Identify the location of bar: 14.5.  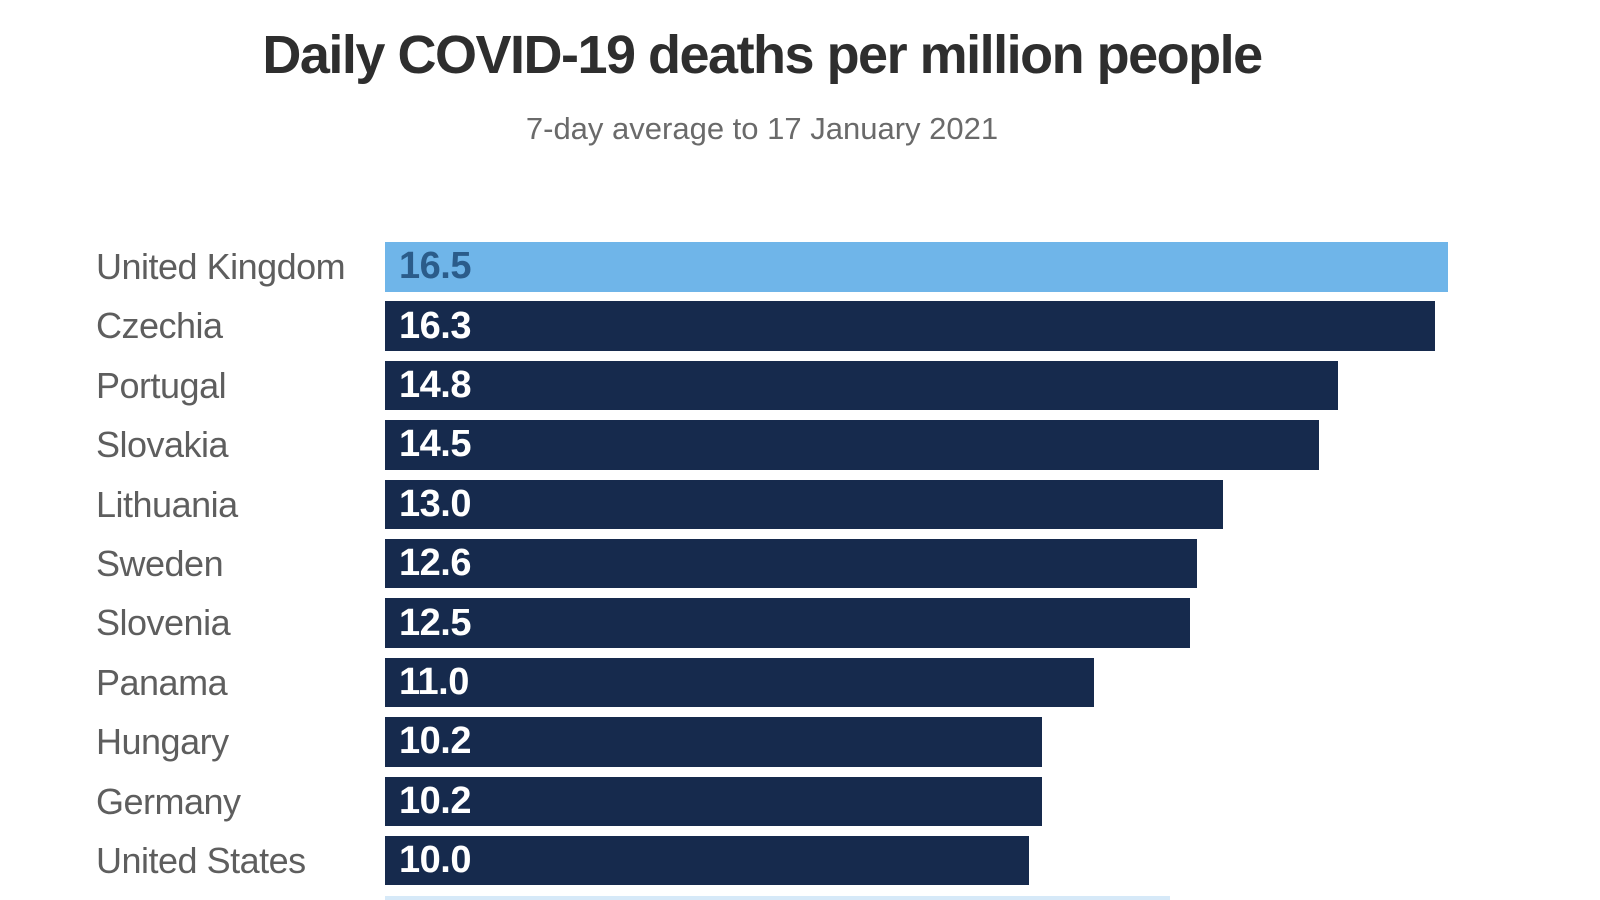
(852, 445).